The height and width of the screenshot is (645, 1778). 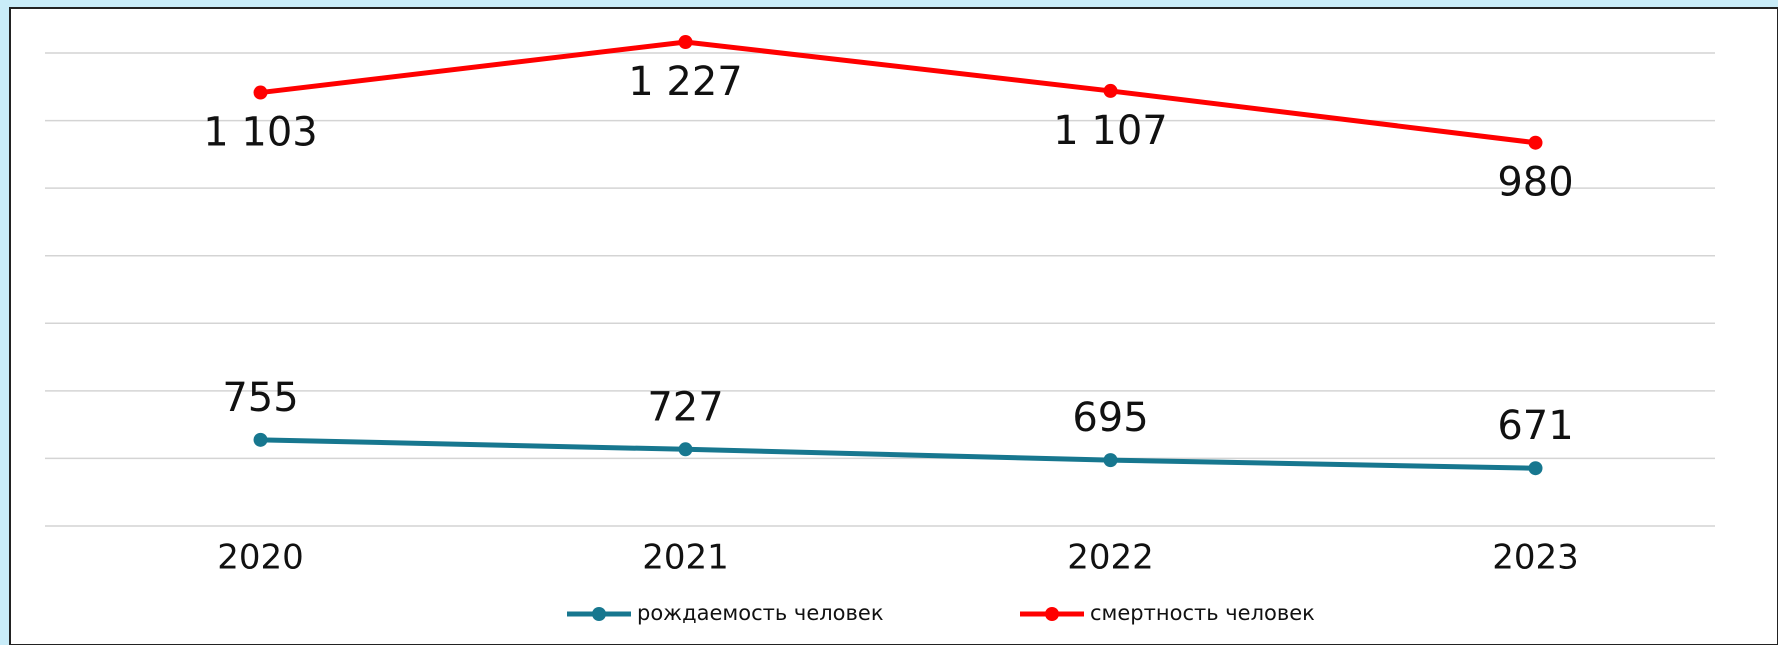 I want to click on x-tick-label: 2022, so click(x=1110, y=558).